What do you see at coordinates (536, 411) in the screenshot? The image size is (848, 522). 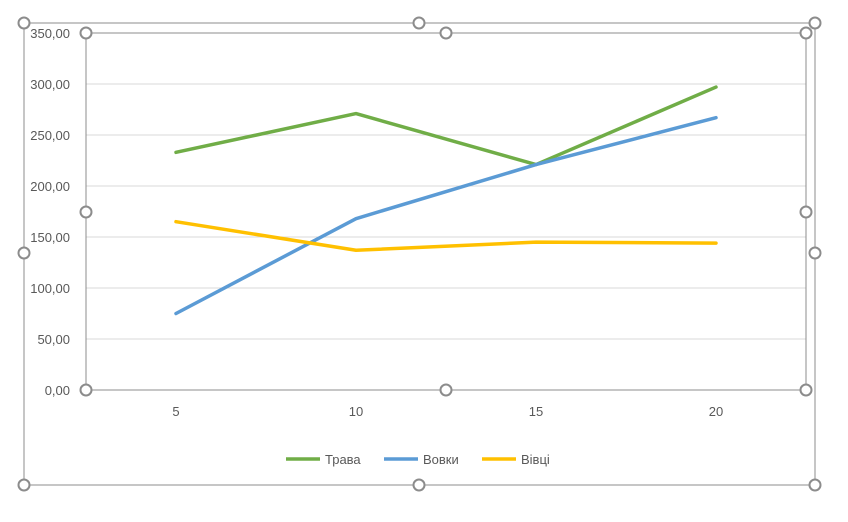 I see `x-tick-label: 15` at bounding box center [536, 411].